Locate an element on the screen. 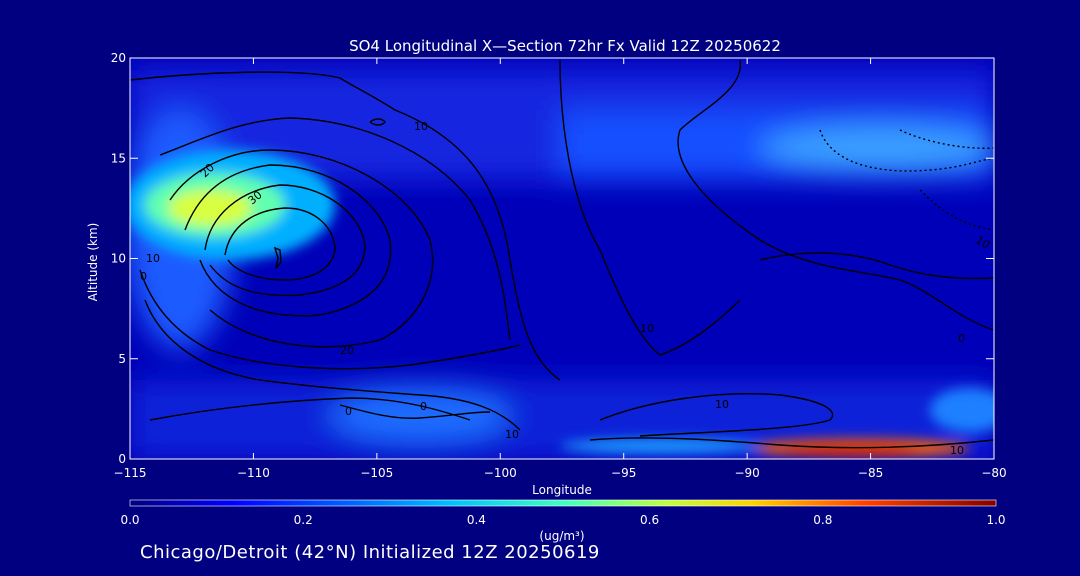  x-tick-label: −90 is located at coordinates (746, 473).